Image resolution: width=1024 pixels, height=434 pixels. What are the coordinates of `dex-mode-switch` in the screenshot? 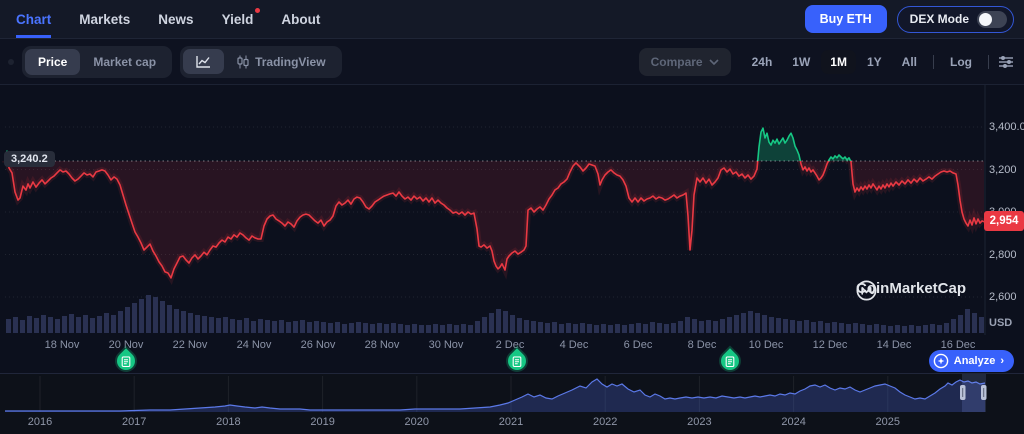 It's located at (992, 19).